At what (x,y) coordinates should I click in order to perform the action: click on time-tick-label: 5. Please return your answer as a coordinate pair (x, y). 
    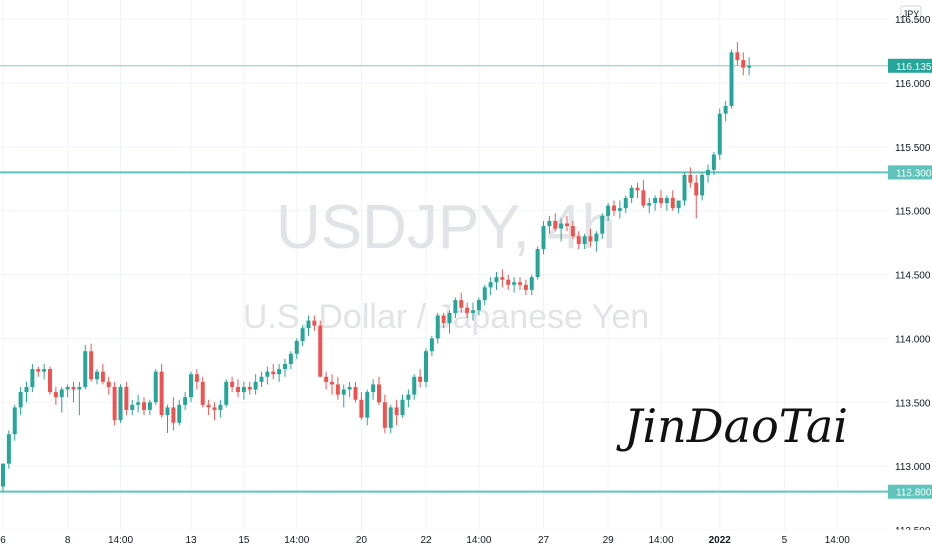
    Looking at the image, I should click on (785, 540).